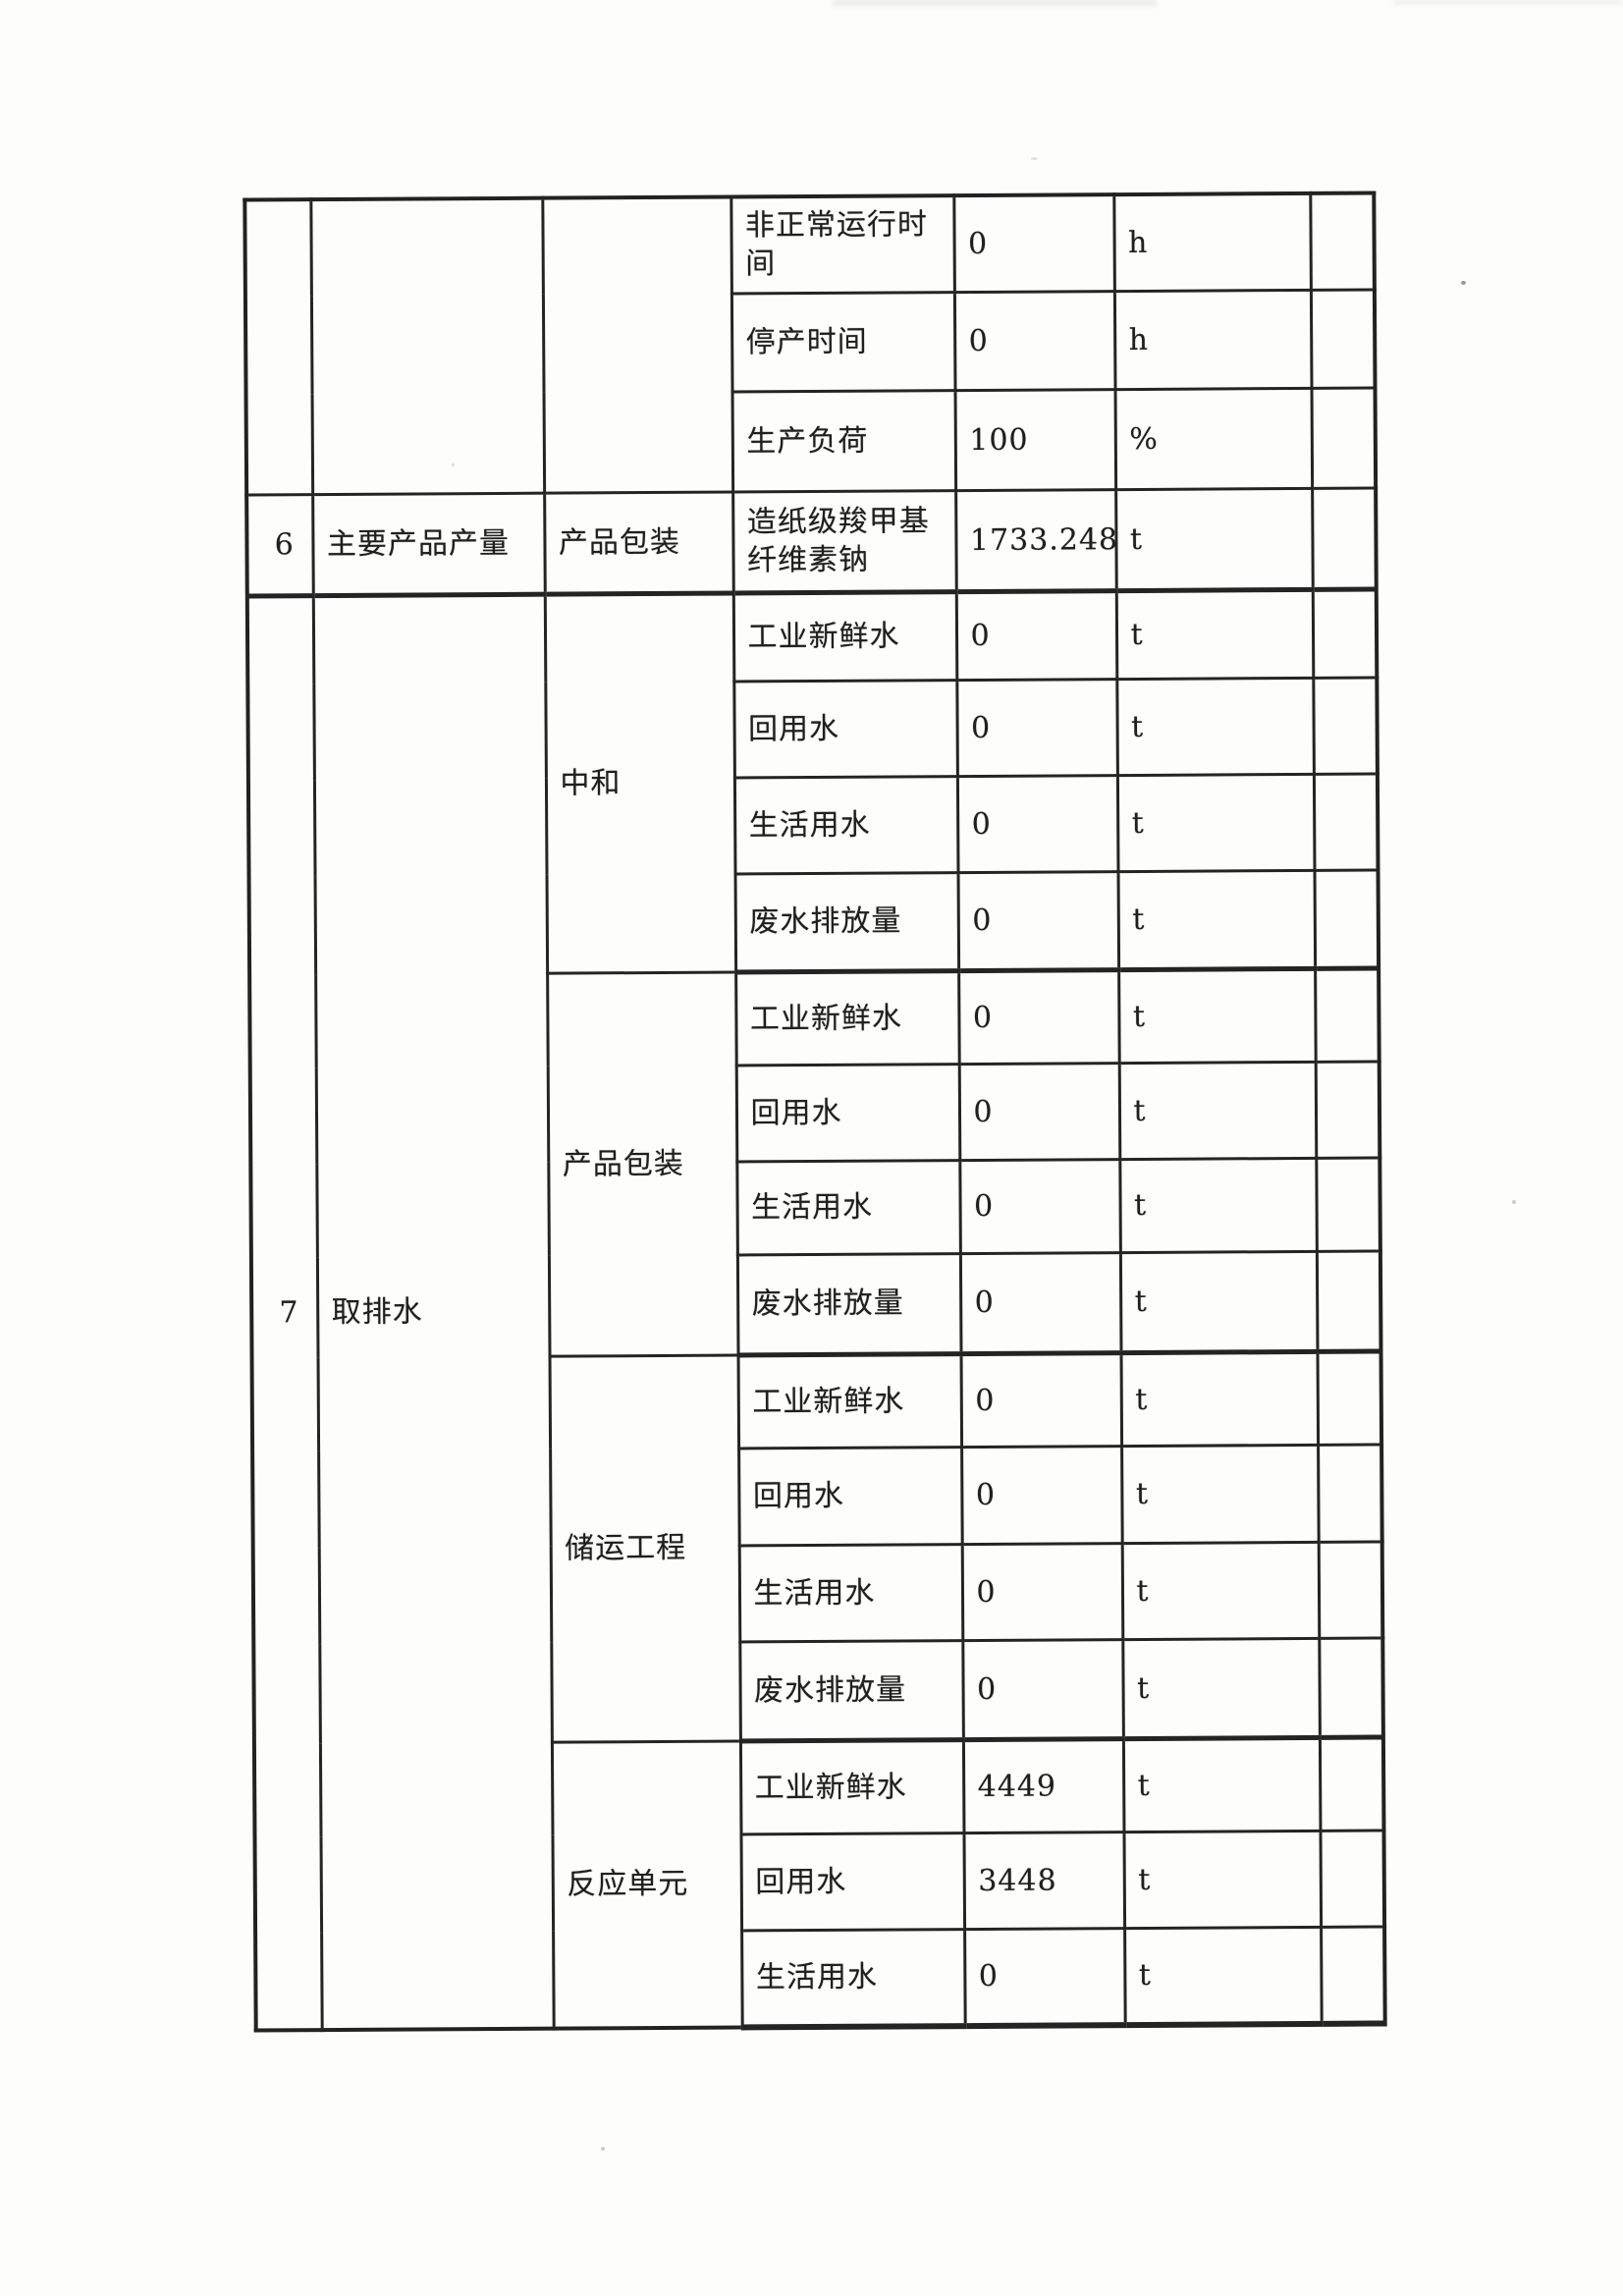 Image resolution: width=1623 pixels, height=2296 pixels. What do you see at coordinates (433, 1312) in the screenshot?
I see `category-cell: 取排水` at bounding box center [433, 1312].